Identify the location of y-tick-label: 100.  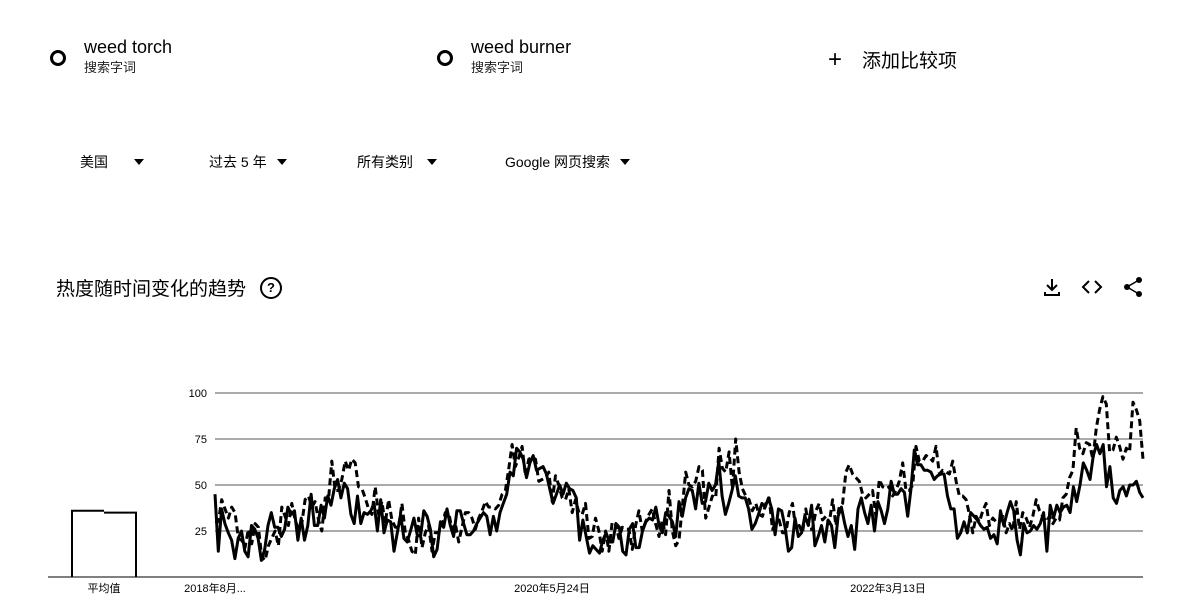
(198, 394).